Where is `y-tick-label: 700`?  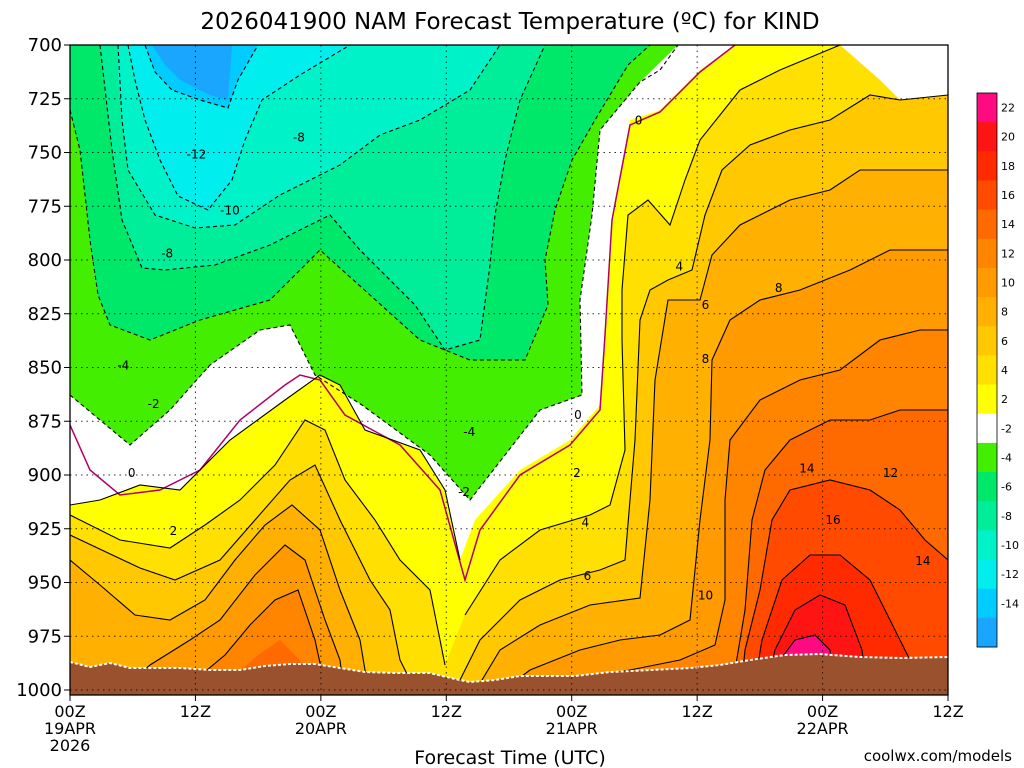 y-tick-label: 700 is located at coordinates (45, 45).